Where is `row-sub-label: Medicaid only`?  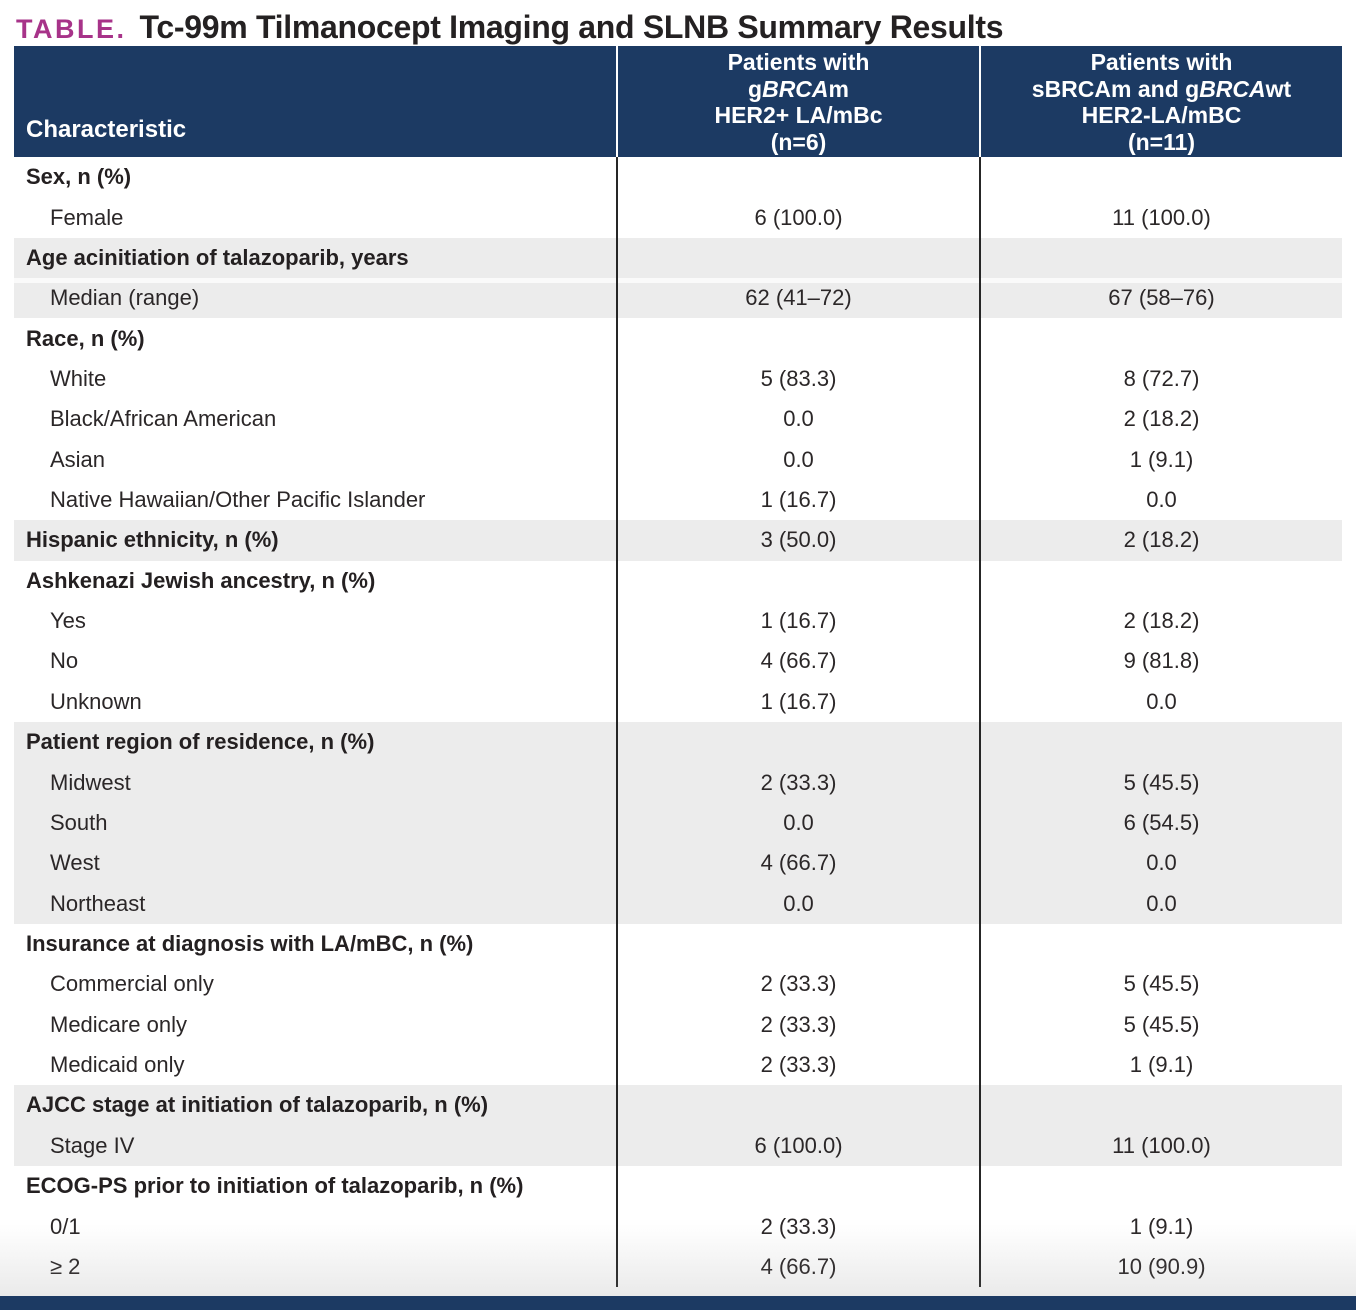 row-sub-label: Medicaid only is located at coordinates (117, 1065).